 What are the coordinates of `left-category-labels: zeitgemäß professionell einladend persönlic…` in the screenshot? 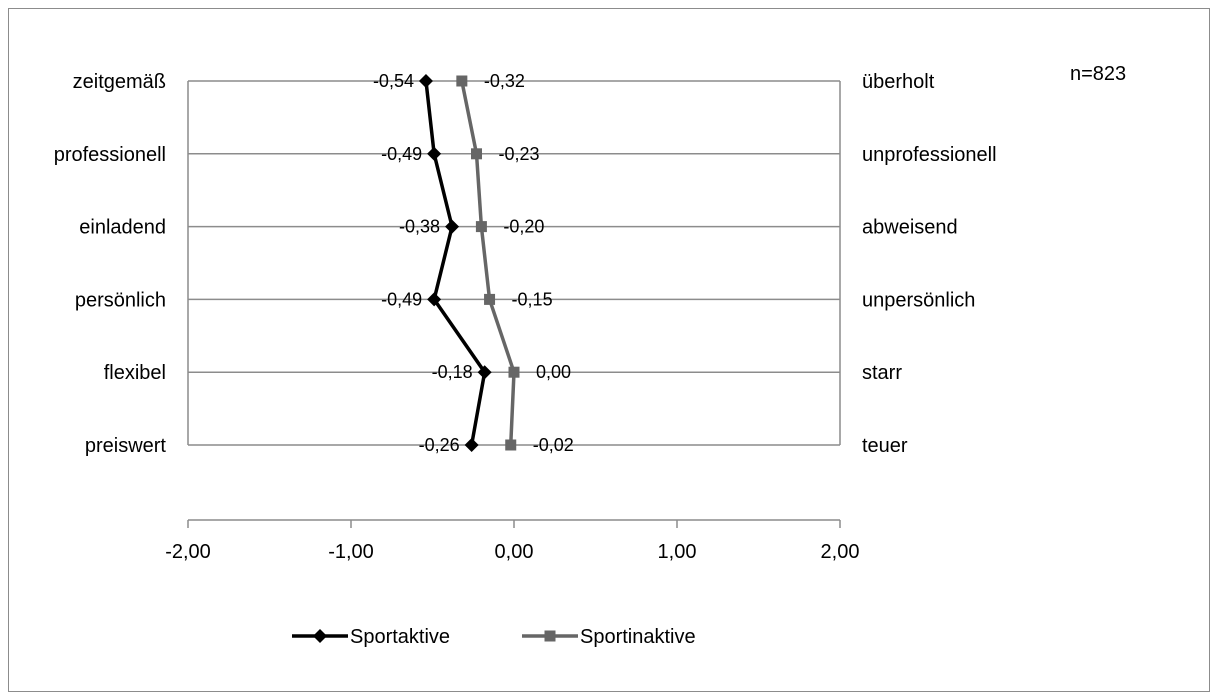 It's located at (110, 264).